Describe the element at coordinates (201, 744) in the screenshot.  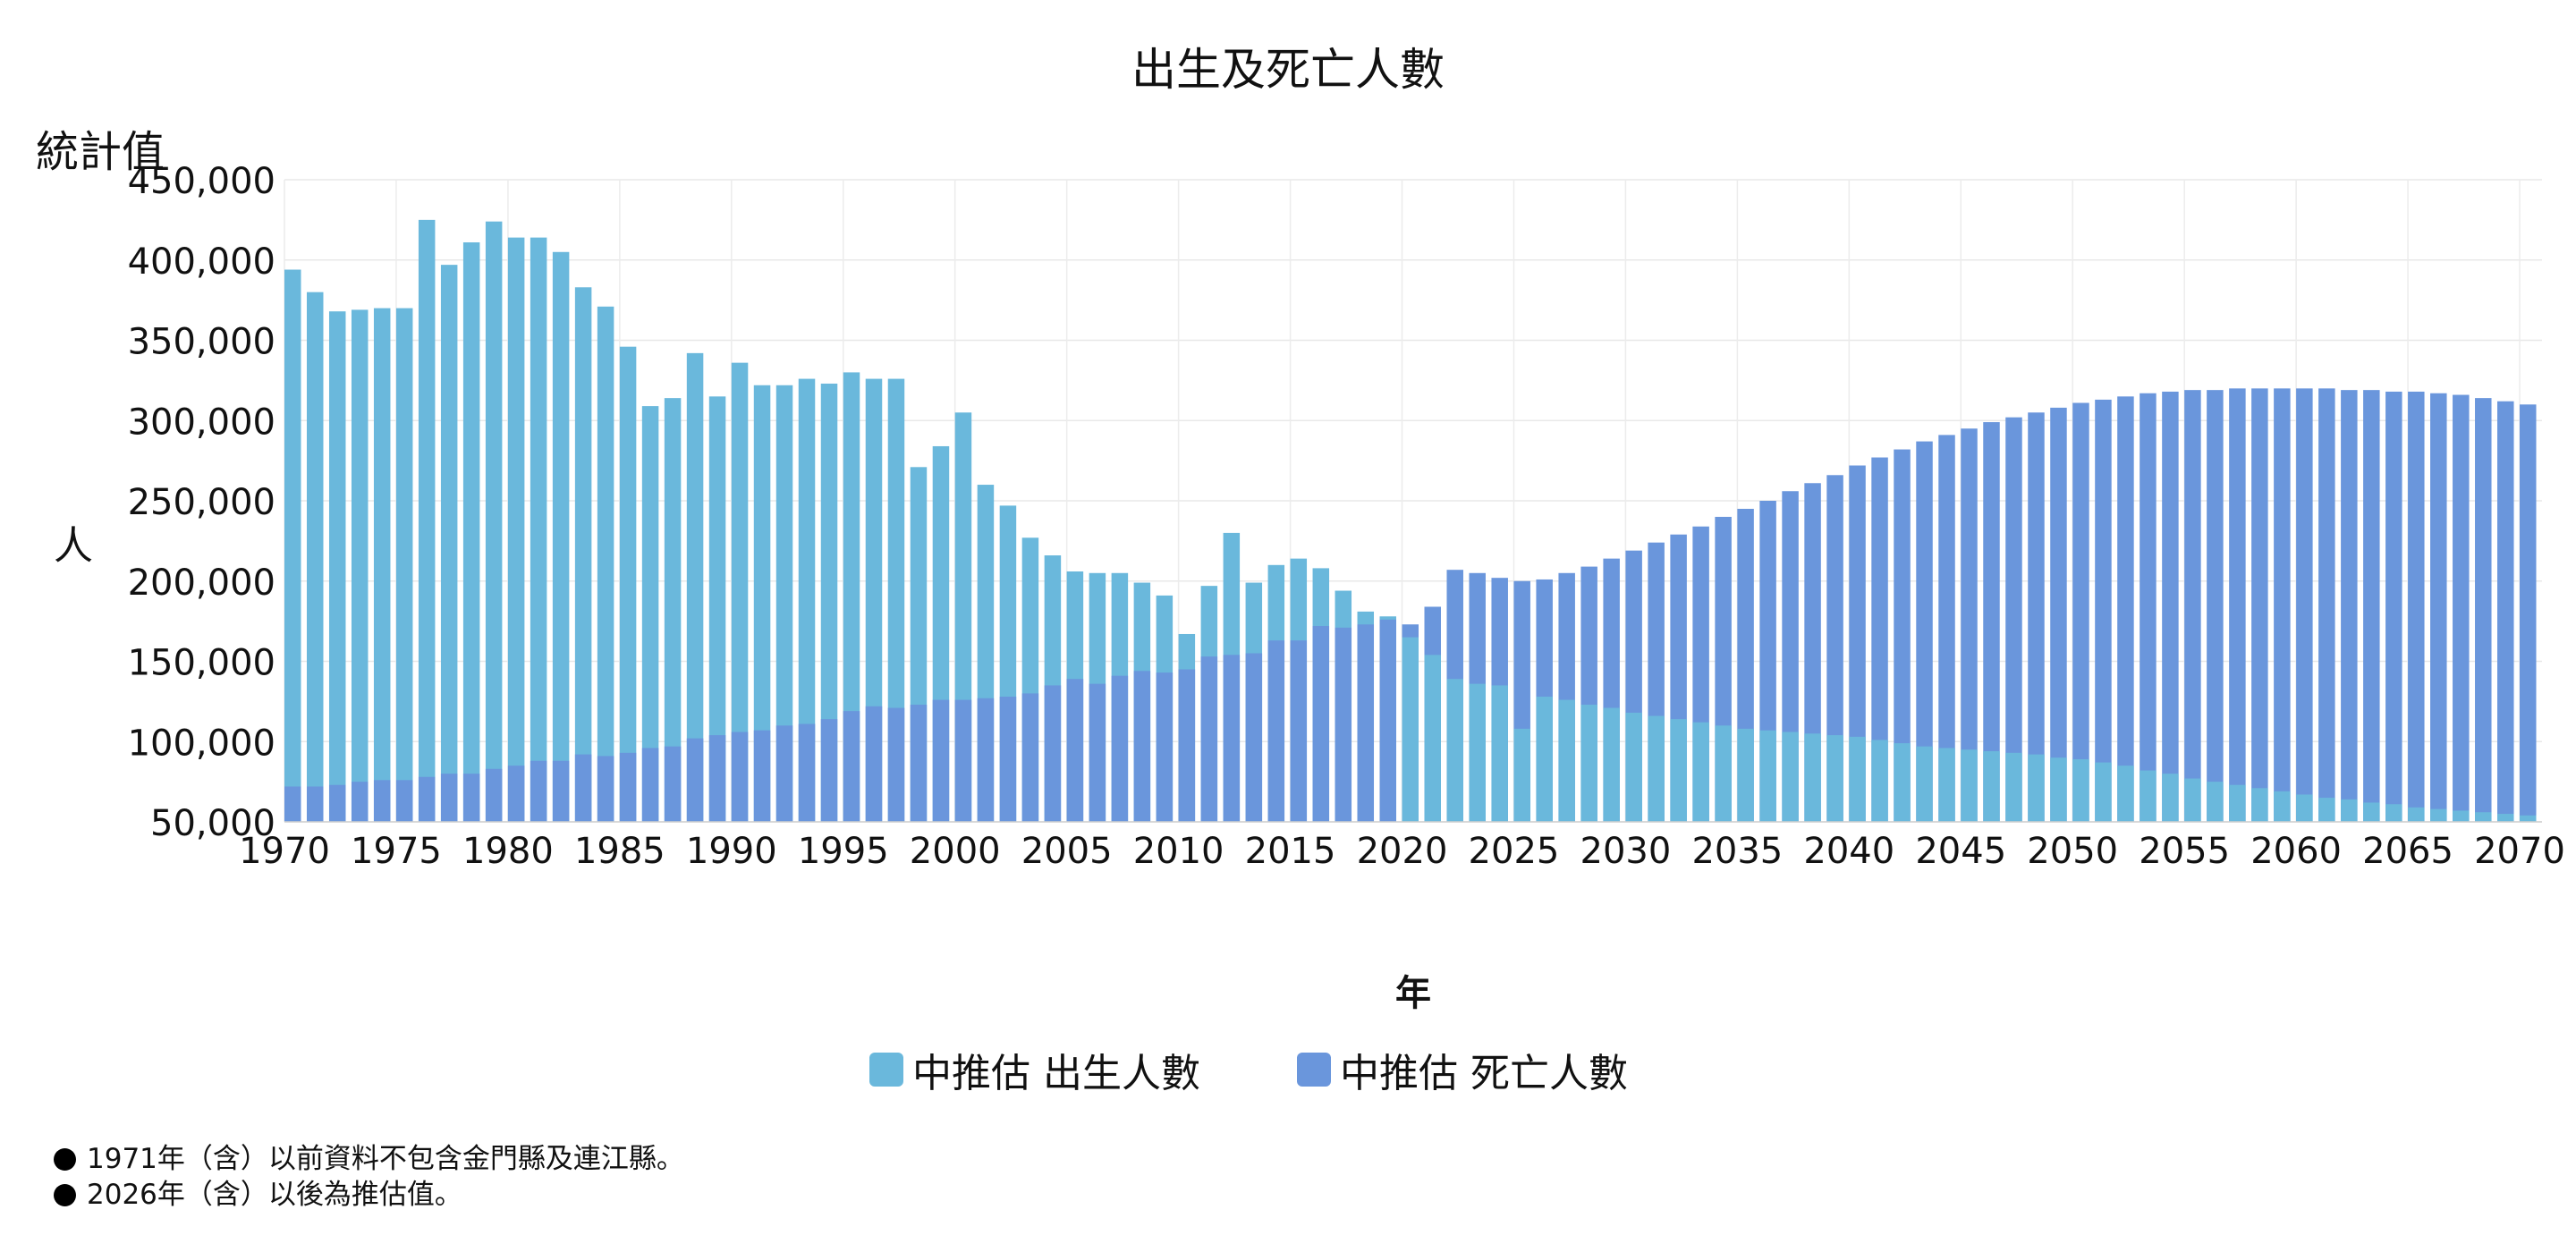
I see `y-tick-label: 100,000` at that location.